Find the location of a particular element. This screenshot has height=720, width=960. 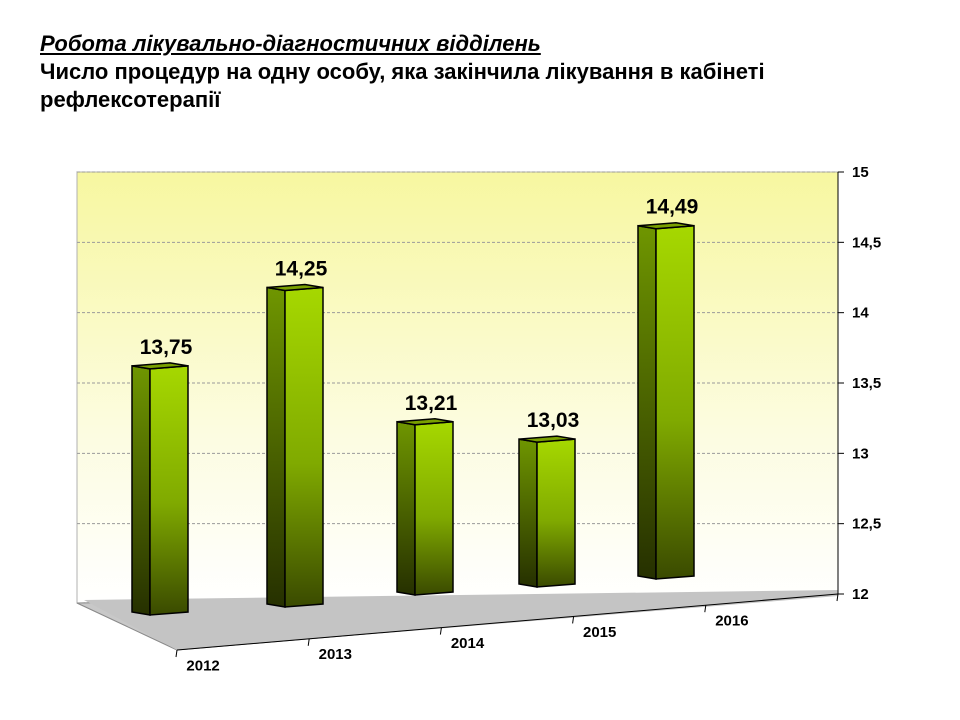

y-tick-label: 14,5 is located at coordinates (866, 242).